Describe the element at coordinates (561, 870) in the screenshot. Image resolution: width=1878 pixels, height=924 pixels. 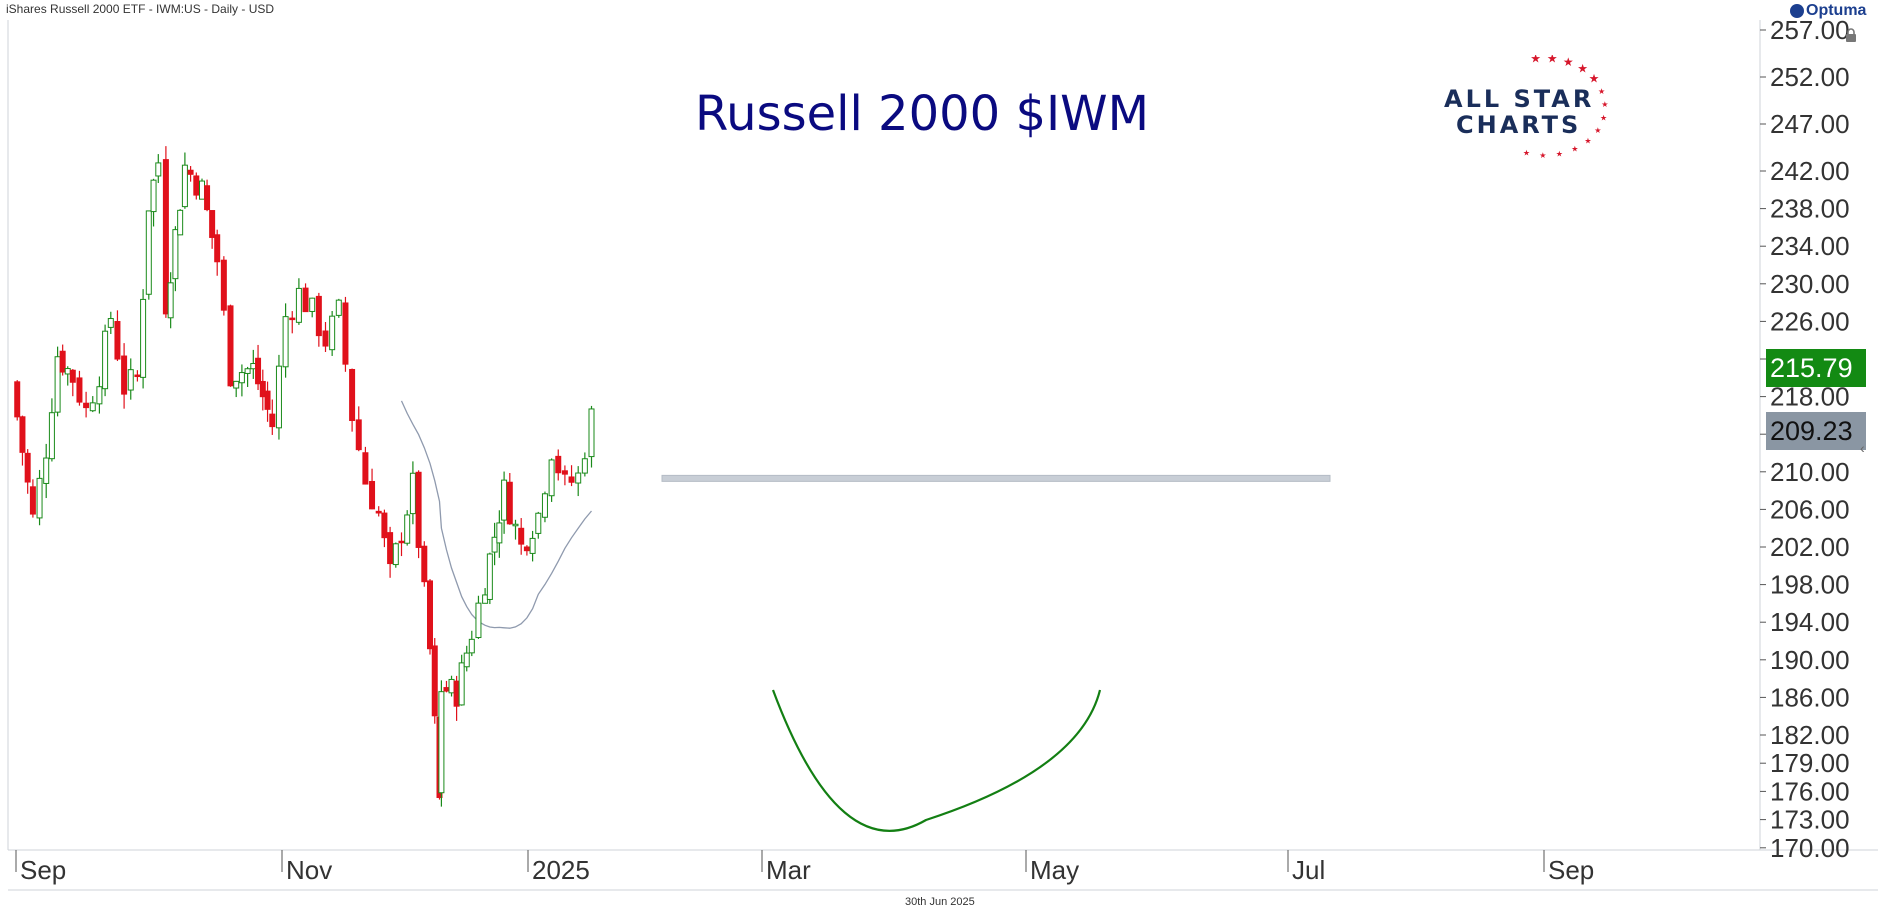
I see `x-tick-label: 2025` at that location.